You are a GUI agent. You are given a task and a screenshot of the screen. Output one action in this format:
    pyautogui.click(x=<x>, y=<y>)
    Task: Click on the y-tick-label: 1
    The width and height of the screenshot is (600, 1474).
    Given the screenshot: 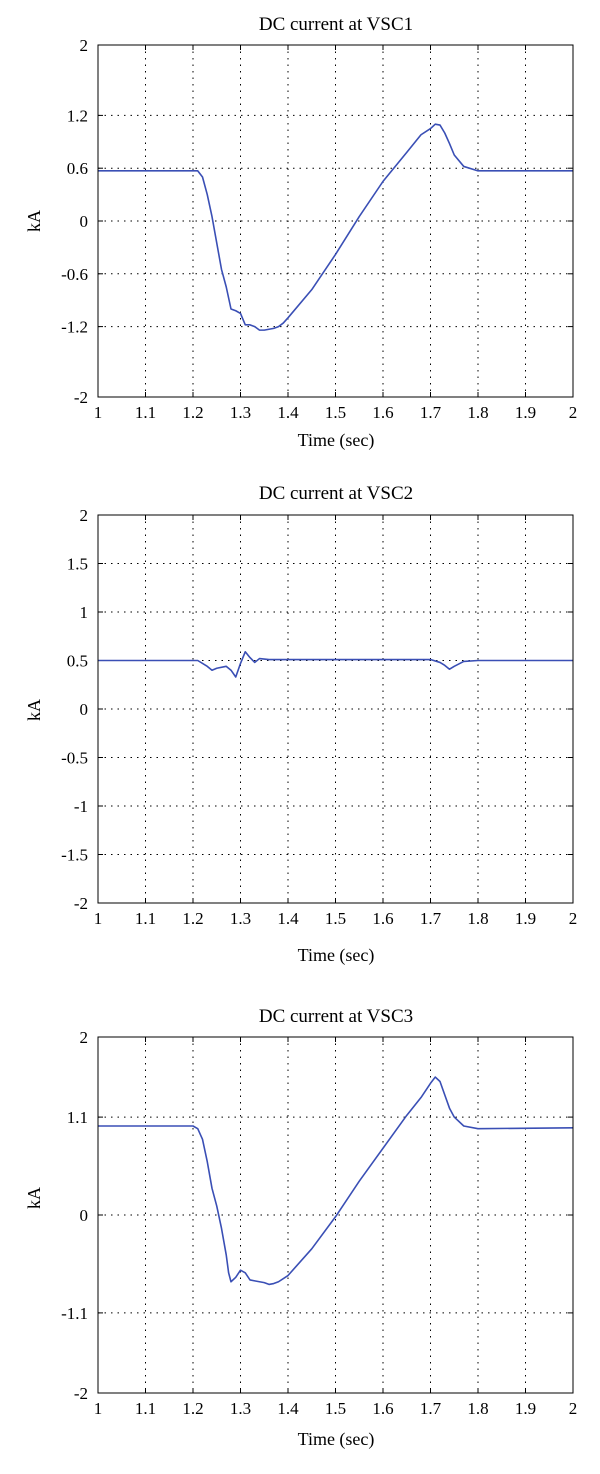 What is the action you would take?
    pyautogui.click(x=84, y=612)
    